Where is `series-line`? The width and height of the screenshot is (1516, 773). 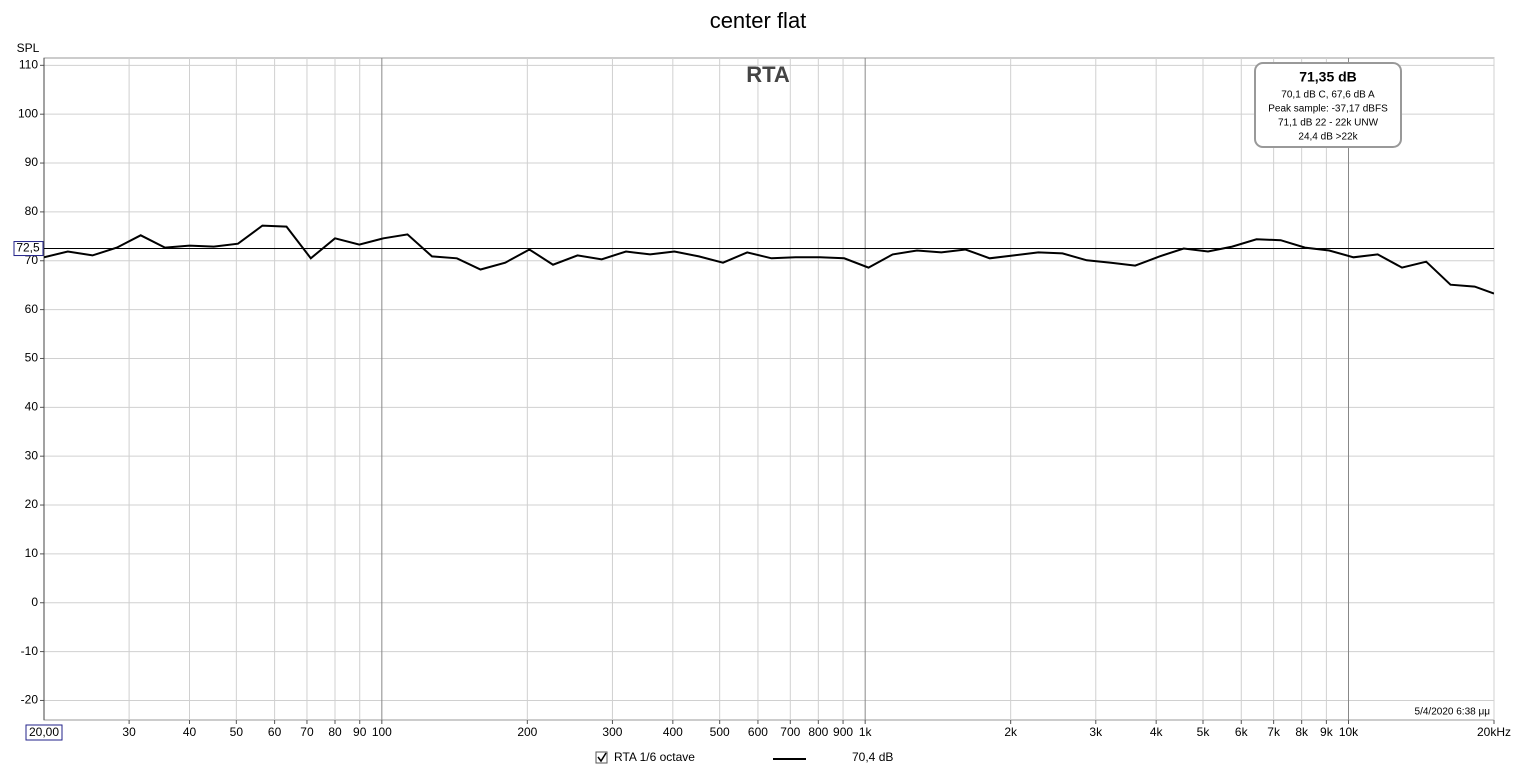
series-line is located at coordinates (769, 259).